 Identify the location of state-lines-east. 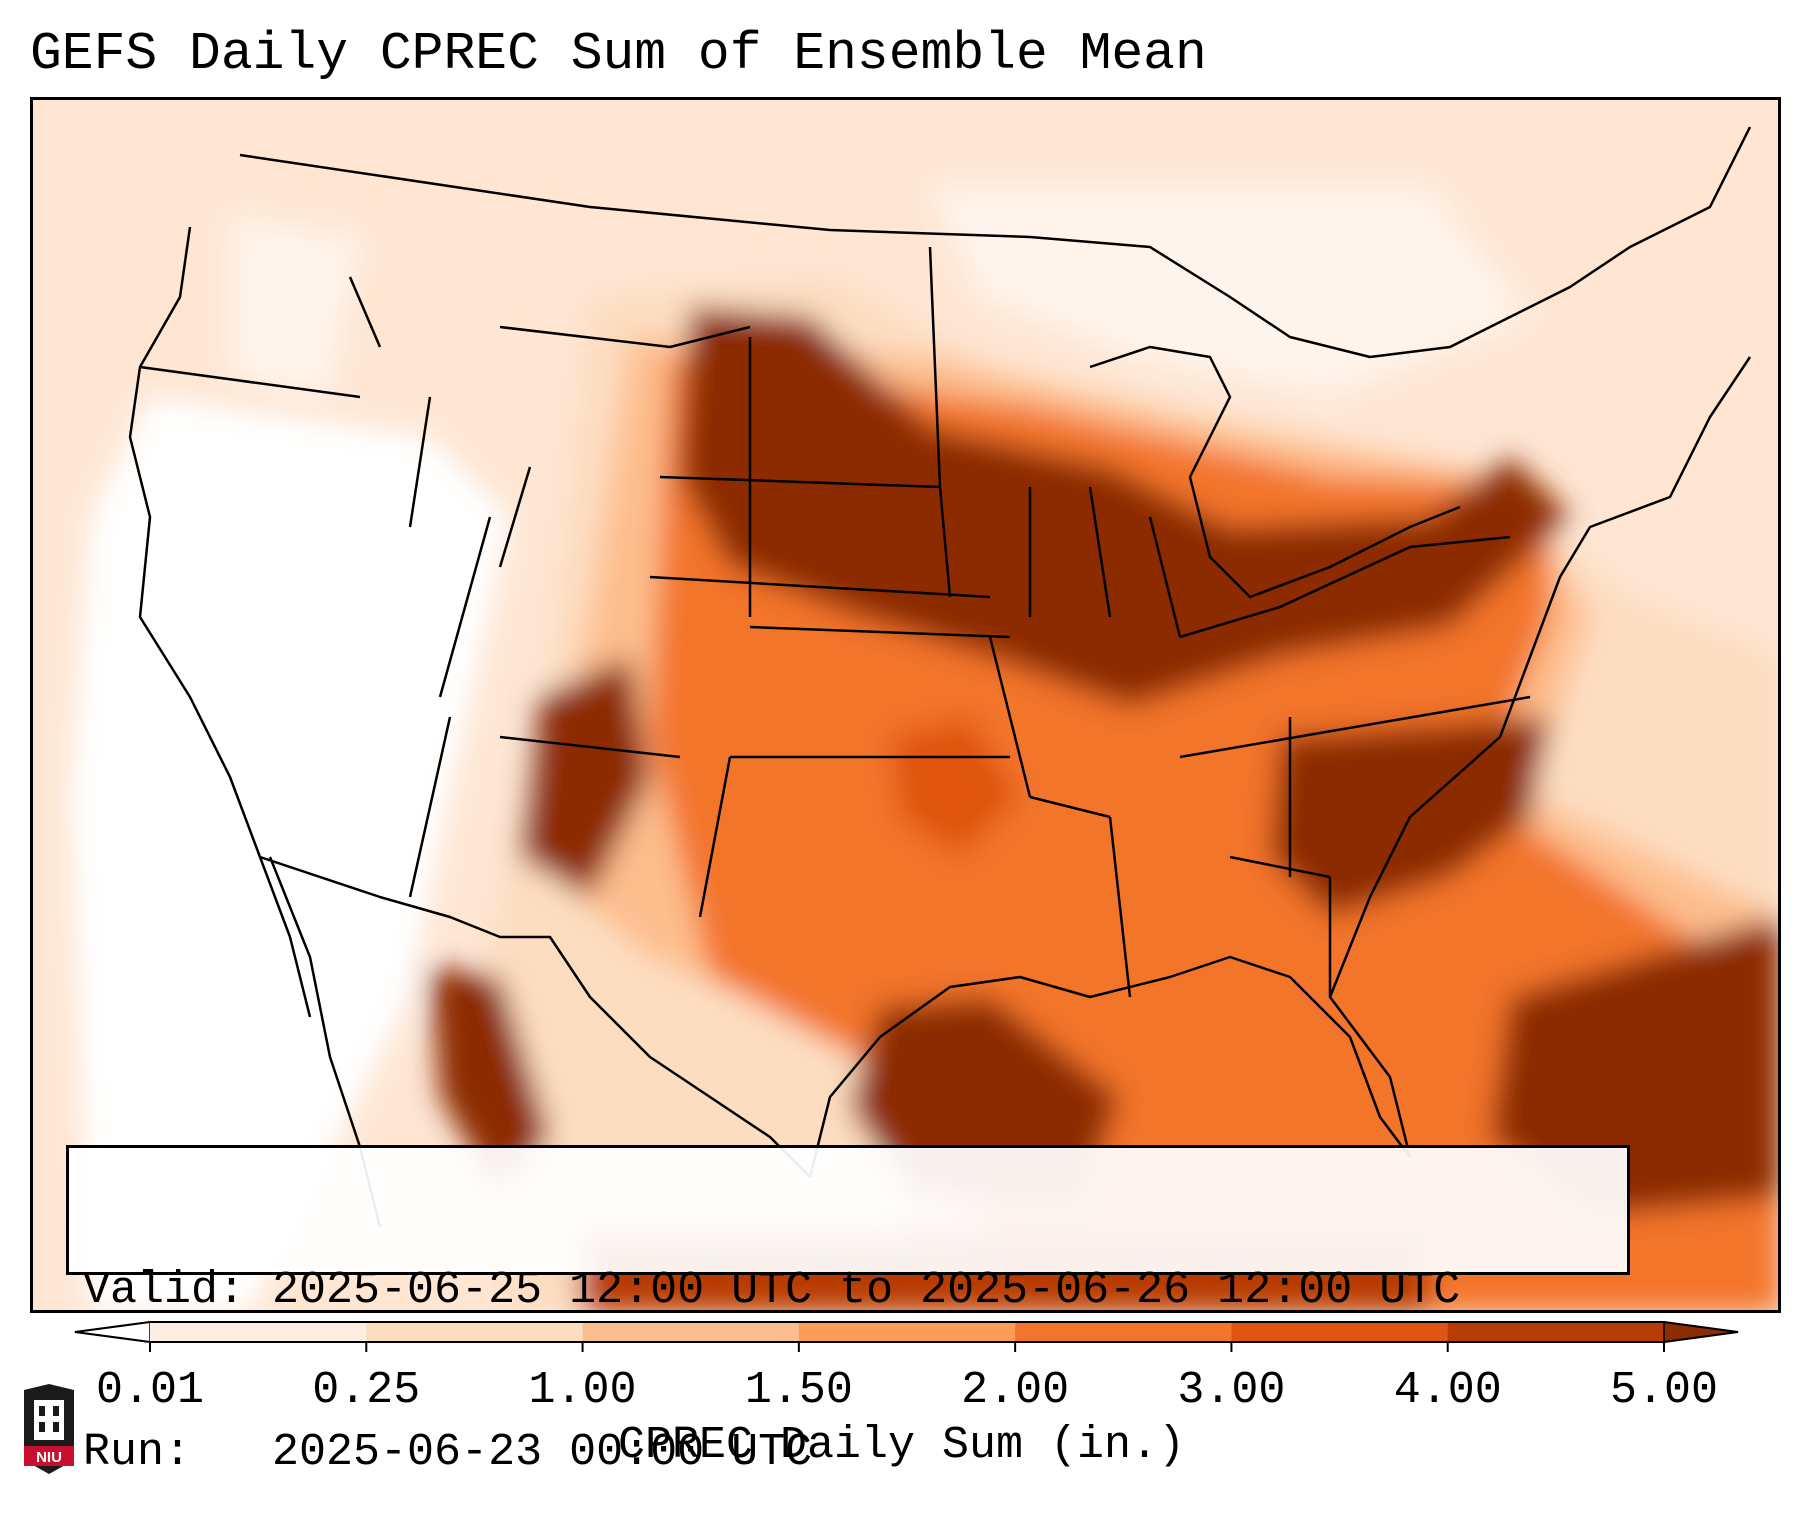
(1355, 766).